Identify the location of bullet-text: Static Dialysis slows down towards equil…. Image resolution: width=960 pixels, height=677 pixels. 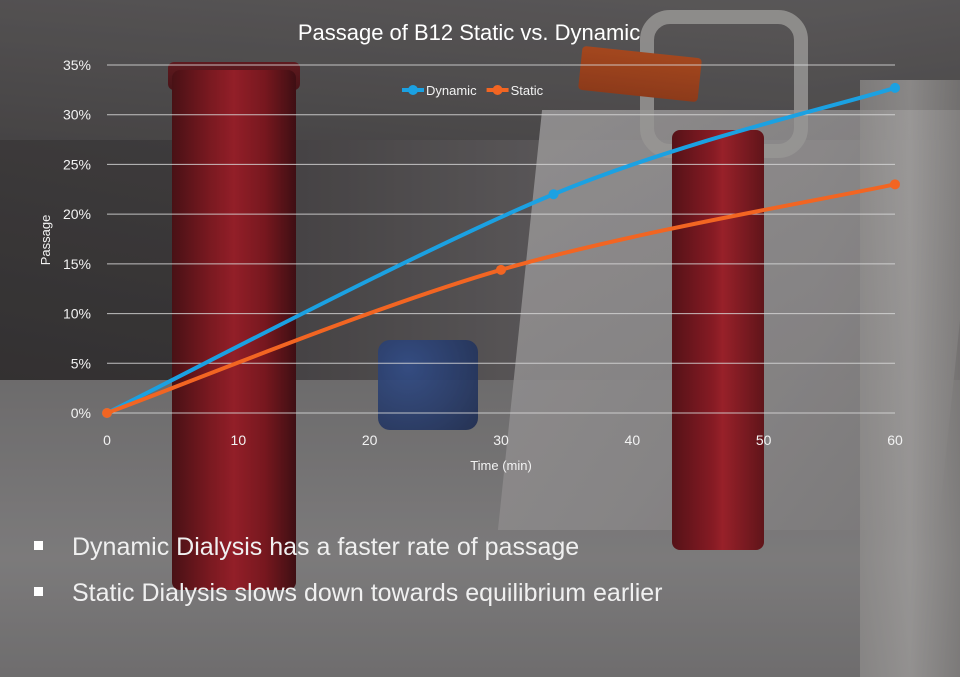
(367, 593).